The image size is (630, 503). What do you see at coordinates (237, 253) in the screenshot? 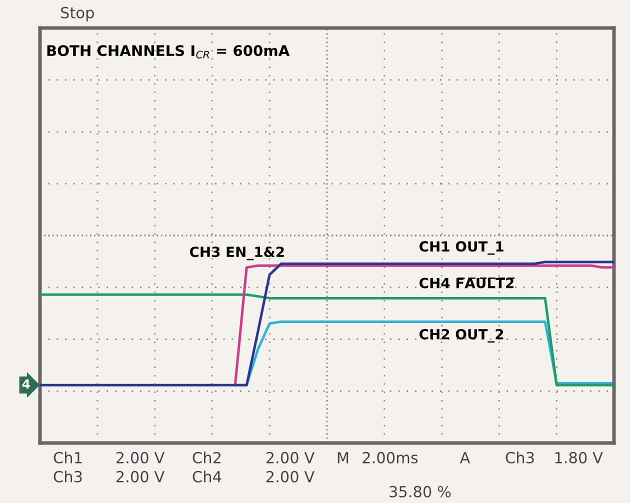
I see `series-label: CH3 EN_1&2` at bounding box center [237, 253].